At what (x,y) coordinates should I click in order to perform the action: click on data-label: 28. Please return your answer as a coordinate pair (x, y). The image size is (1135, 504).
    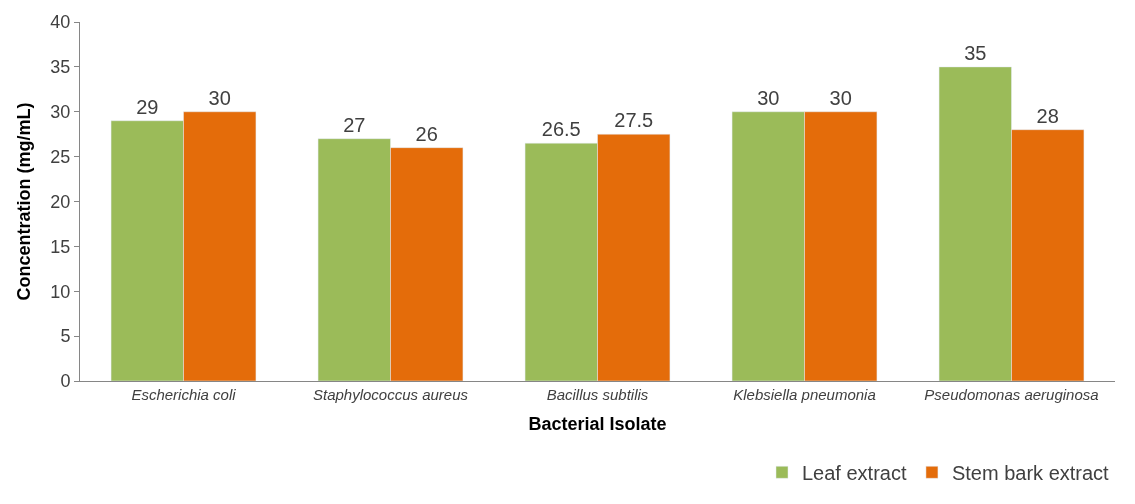
    Looking at the image, I should click on (1047, 115).